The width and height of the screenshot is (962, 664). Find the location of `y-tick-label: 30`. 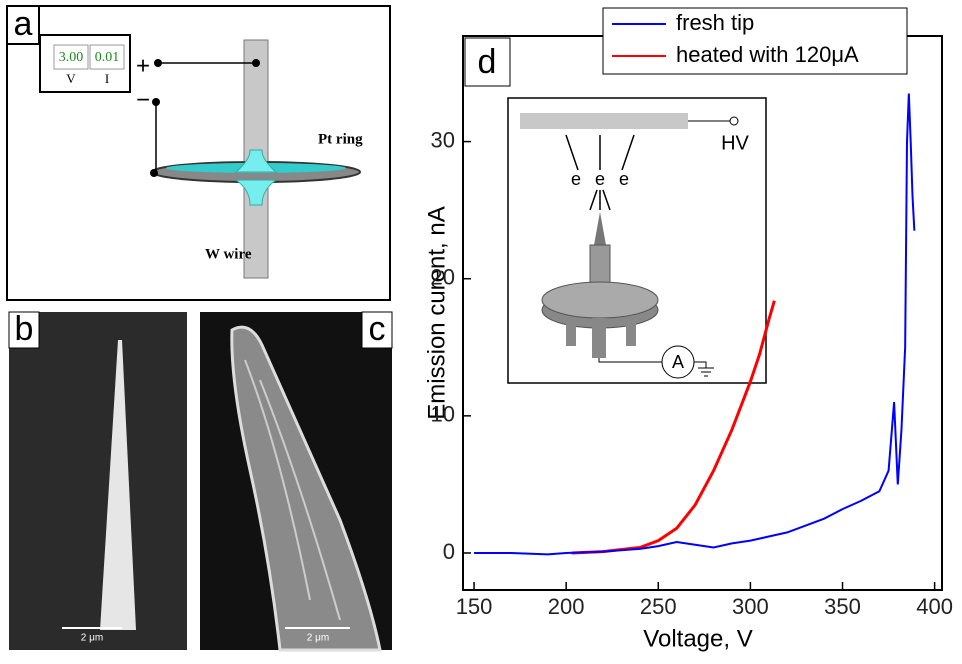

y-tick-label: 30 is located at coordinates (443, 139).